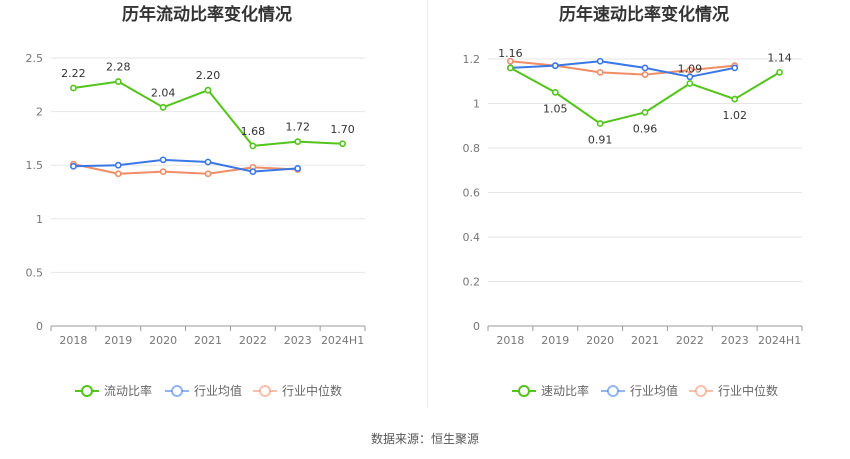 Image resolution: width=850 pixels, height=459 pixels. What do you see at coordinates (118, 67) in the screenshot?
I see `data-label: 2.28` at bounding box center [118, 67].